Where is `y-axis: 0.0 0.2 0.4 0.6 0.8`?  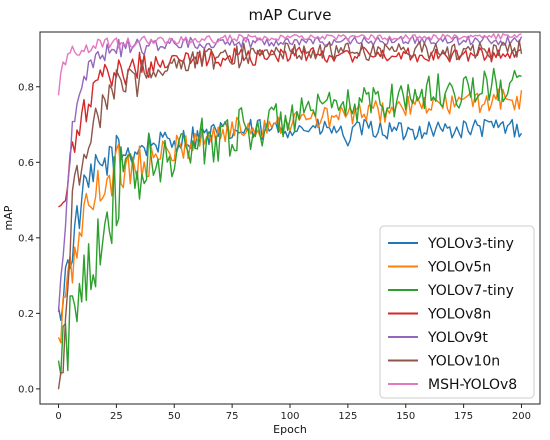
y-axis: 0.0 0.2 0.4 0.6 0.8 is located at coordinates (29, 238).